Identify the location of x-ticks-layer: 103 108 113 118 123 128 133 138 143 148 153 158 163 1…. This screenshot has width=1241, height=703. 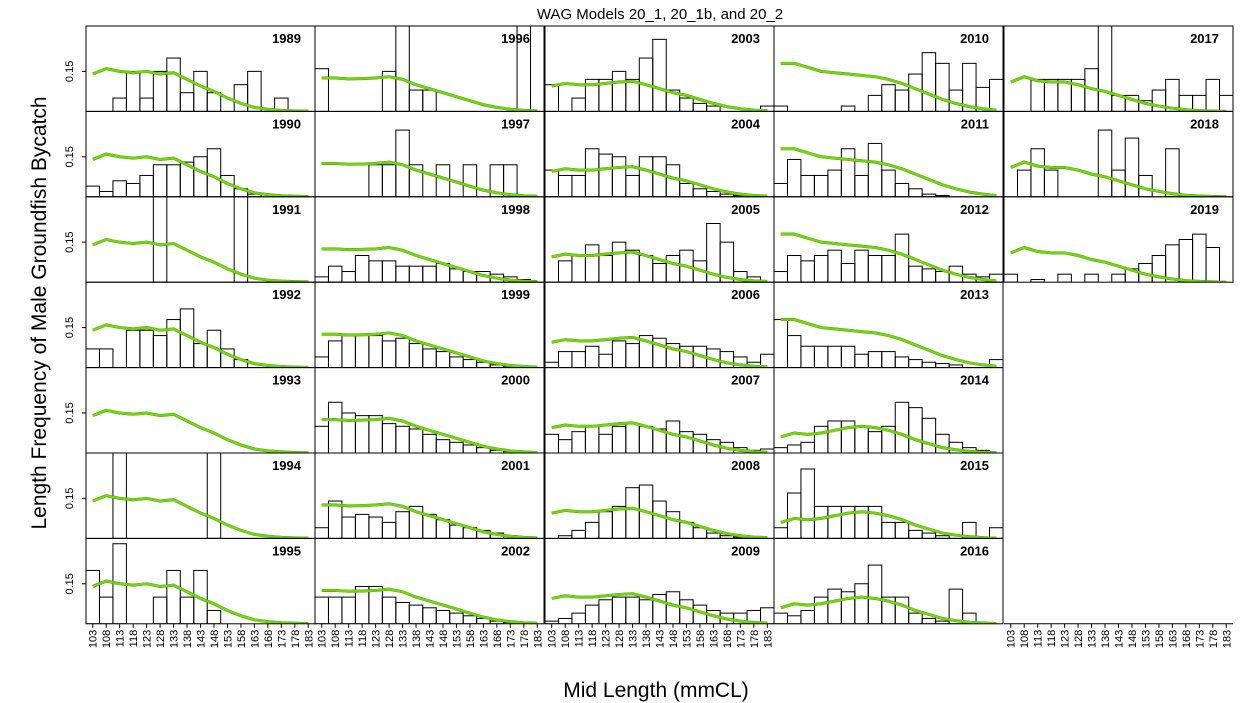
(660, 635).